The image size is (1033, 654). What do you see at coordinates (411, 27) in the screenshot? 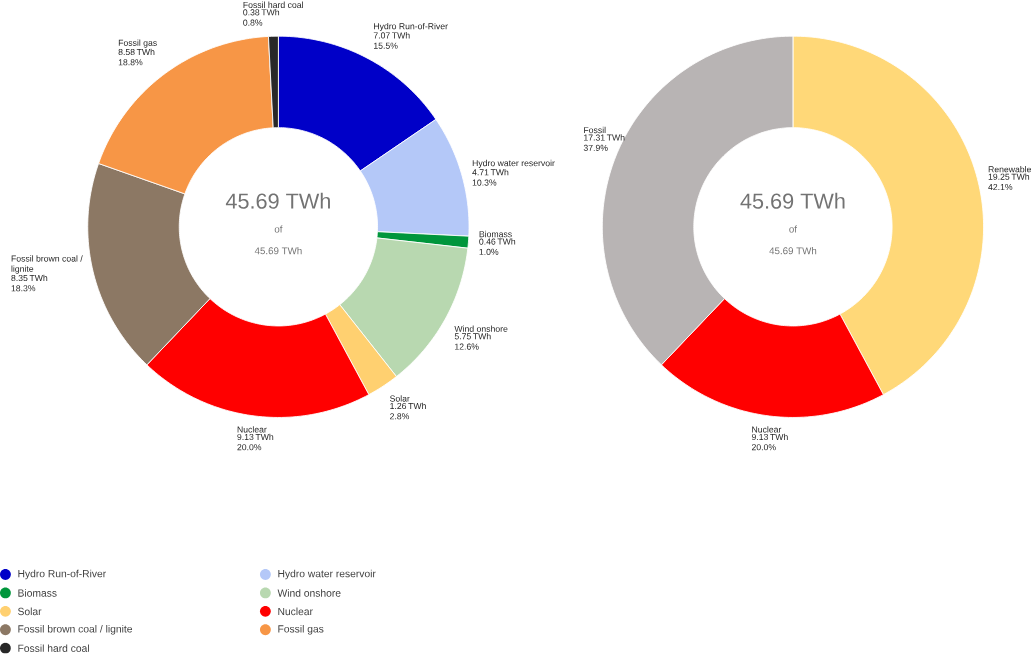
I see `slice-label: Hydro Run-of-River` at bounding box center [411, 27].